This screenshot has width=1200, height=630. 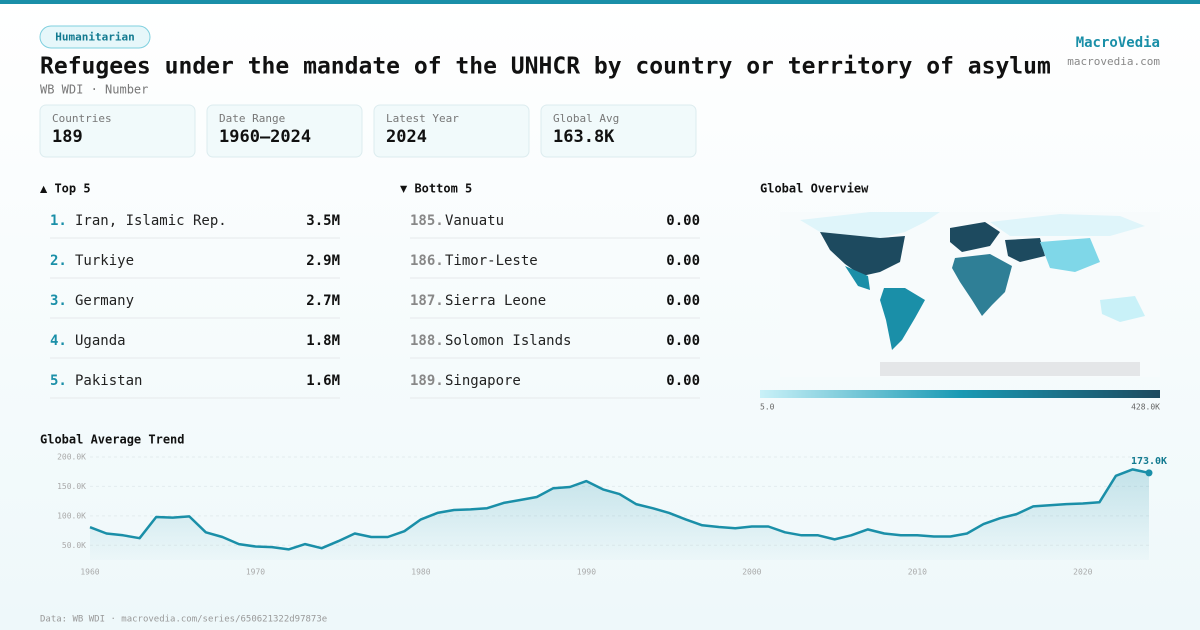 I want to click on rank: 186., so click(x=427, y=261).